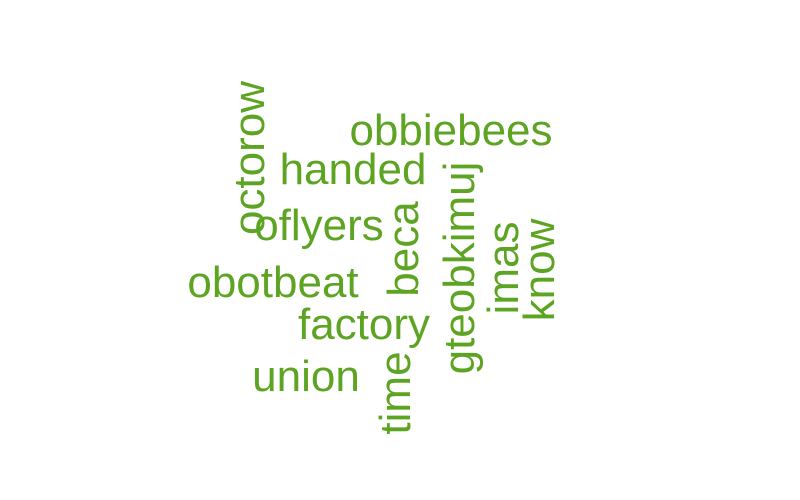 Image resolution: width=800 pixels, height=500 pixels. I want to click on word-oflyers: oflyers, so click(319, 225).